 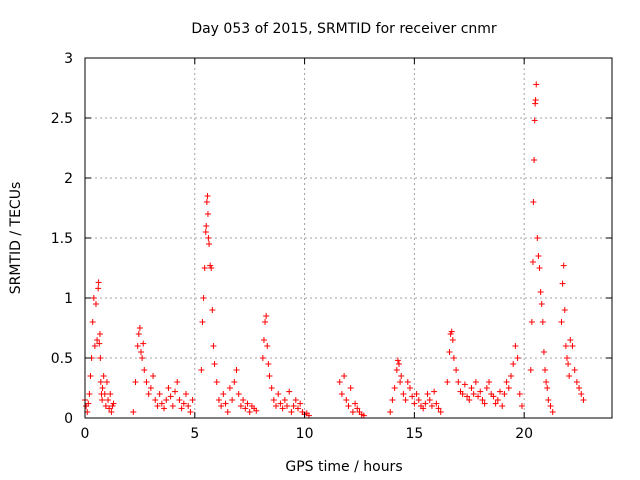 I want to click on y-tick-label: 1.5, so click(x=62, y=239).